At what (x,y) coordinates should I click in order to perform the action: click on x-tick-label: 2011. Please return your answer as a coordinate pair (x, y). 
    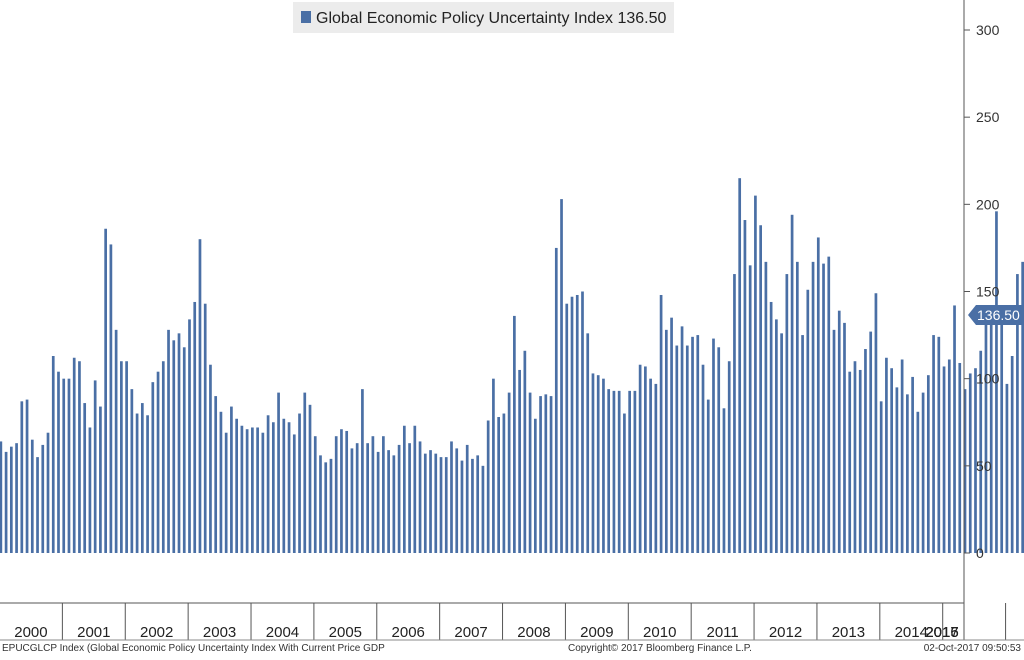
    Looking at the image, I should click on (722, 632).